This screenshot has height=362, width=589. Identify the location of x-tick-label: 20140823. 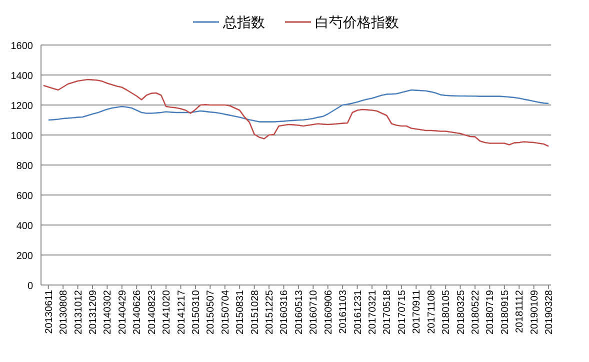
(152, 312).